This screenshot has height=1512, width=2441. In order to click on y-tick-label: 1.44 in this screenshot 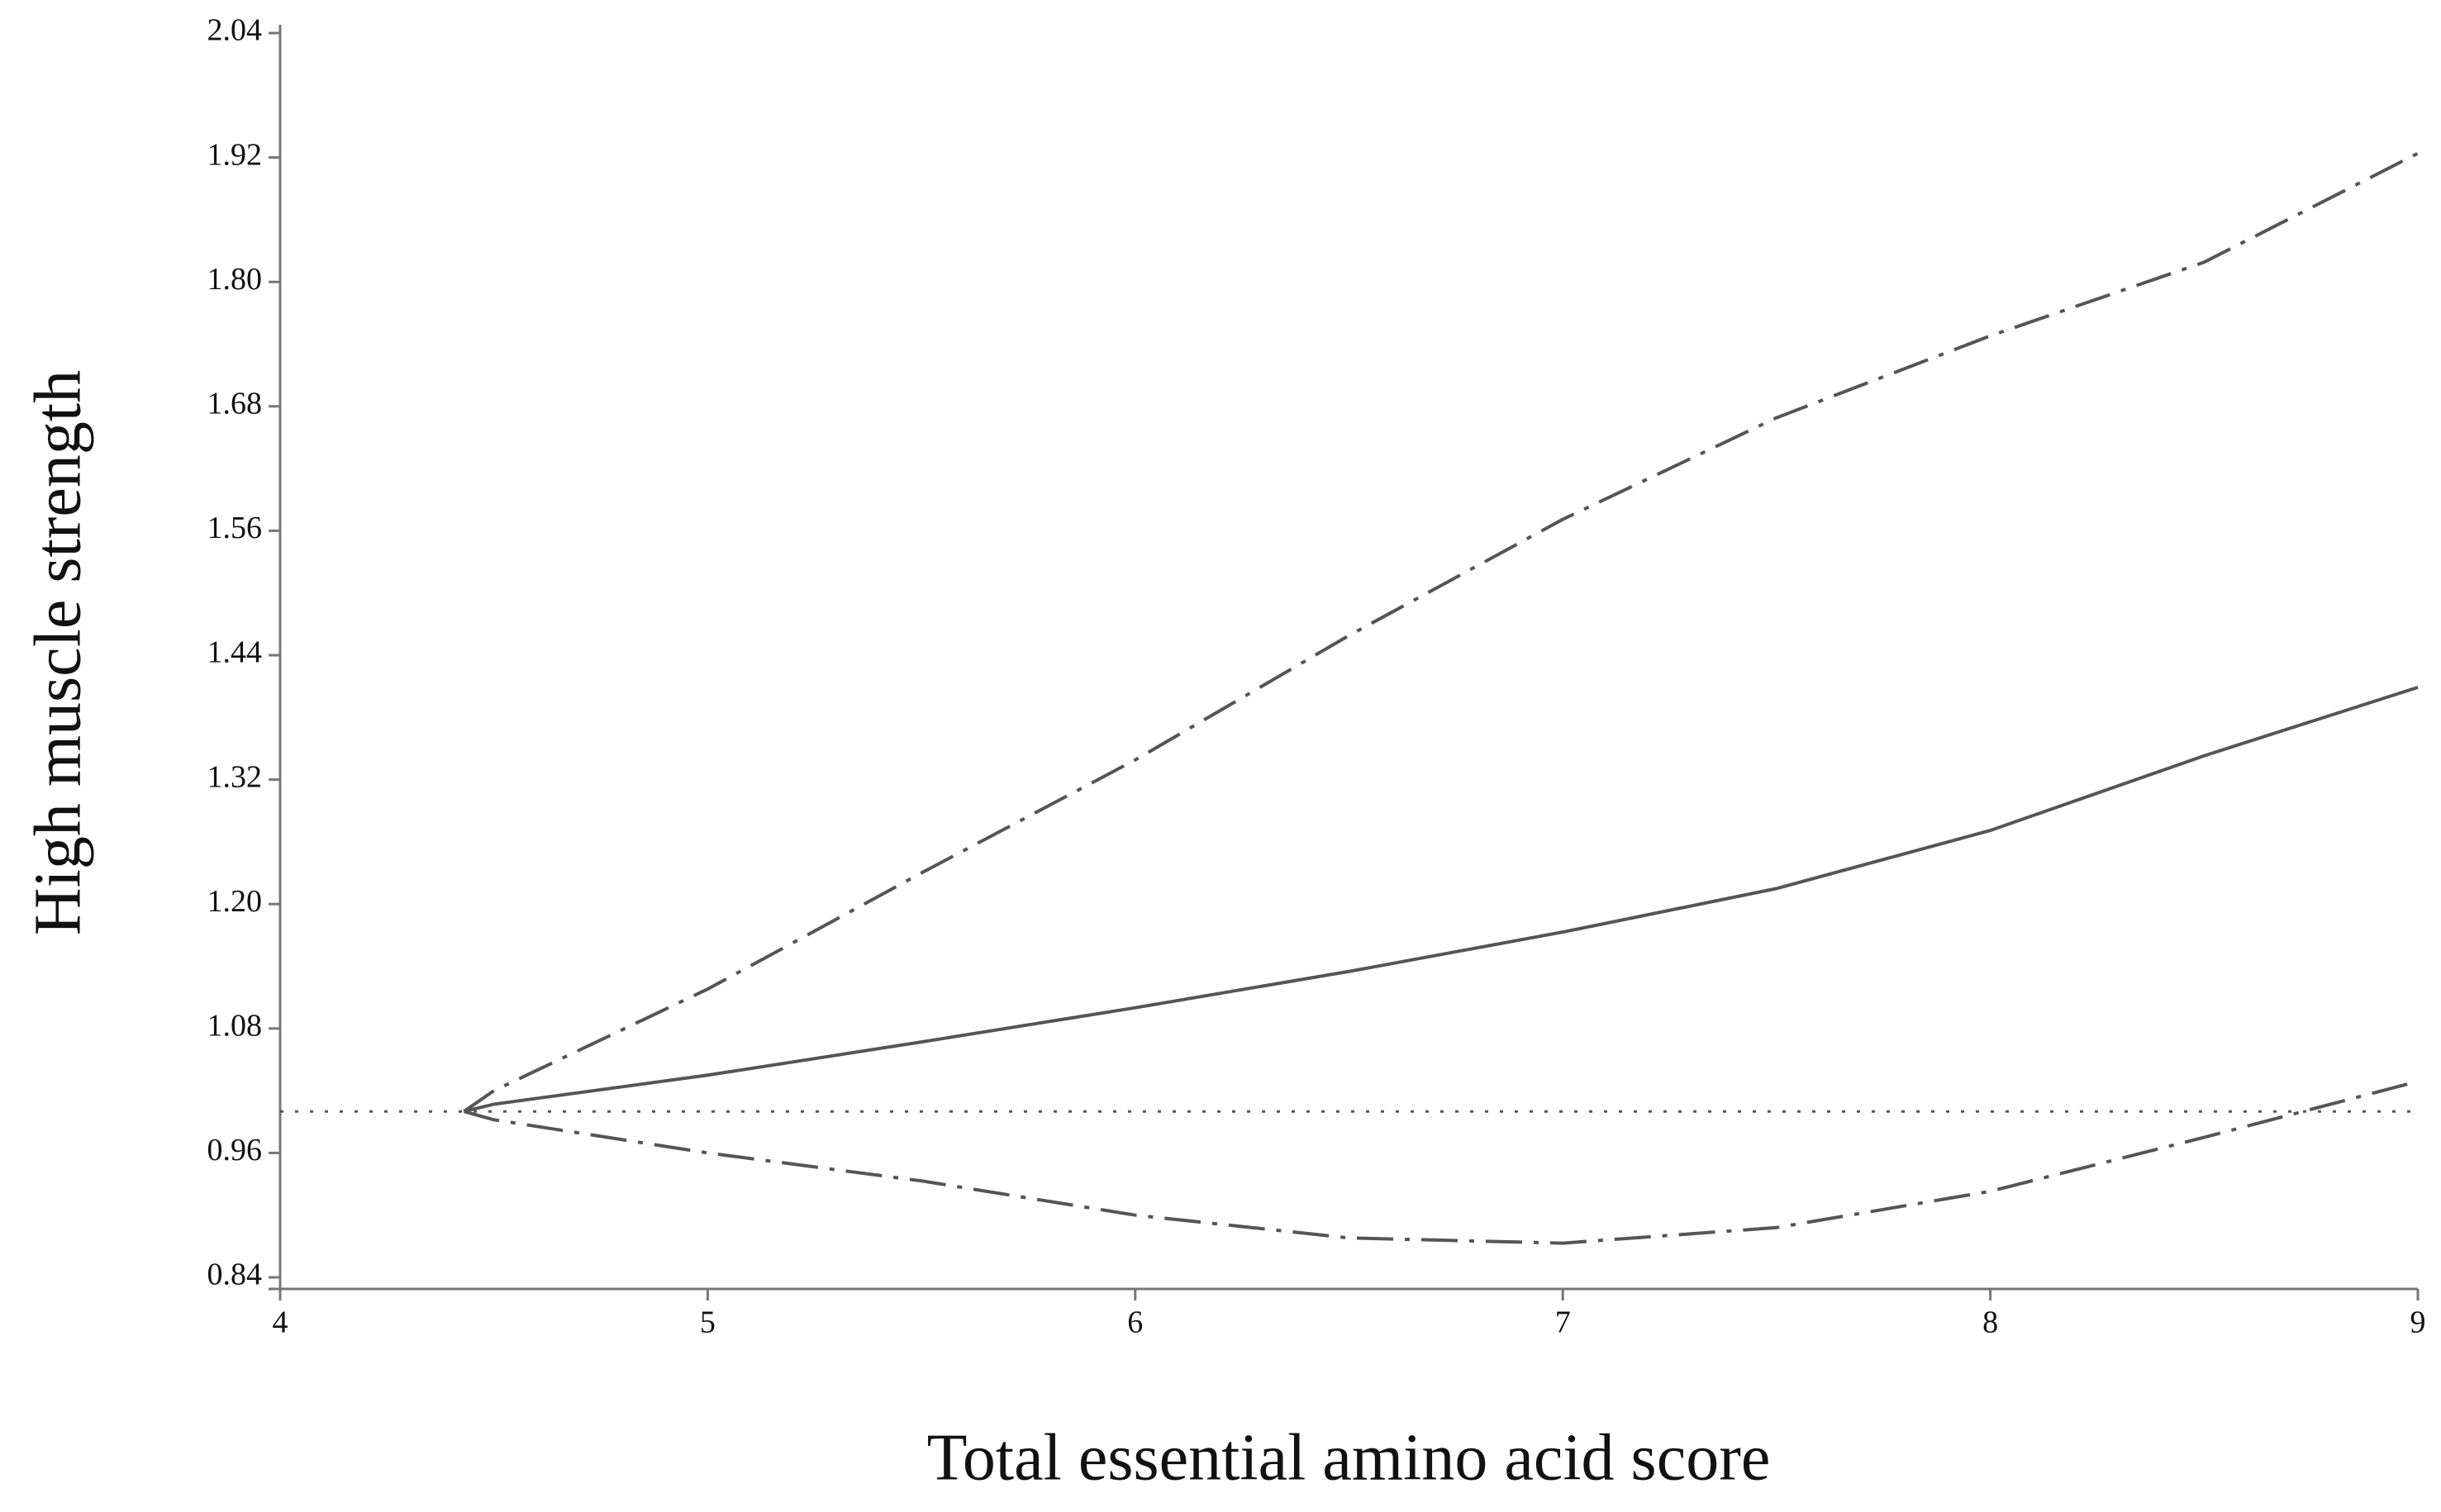, I will do `click(235, 652)`.